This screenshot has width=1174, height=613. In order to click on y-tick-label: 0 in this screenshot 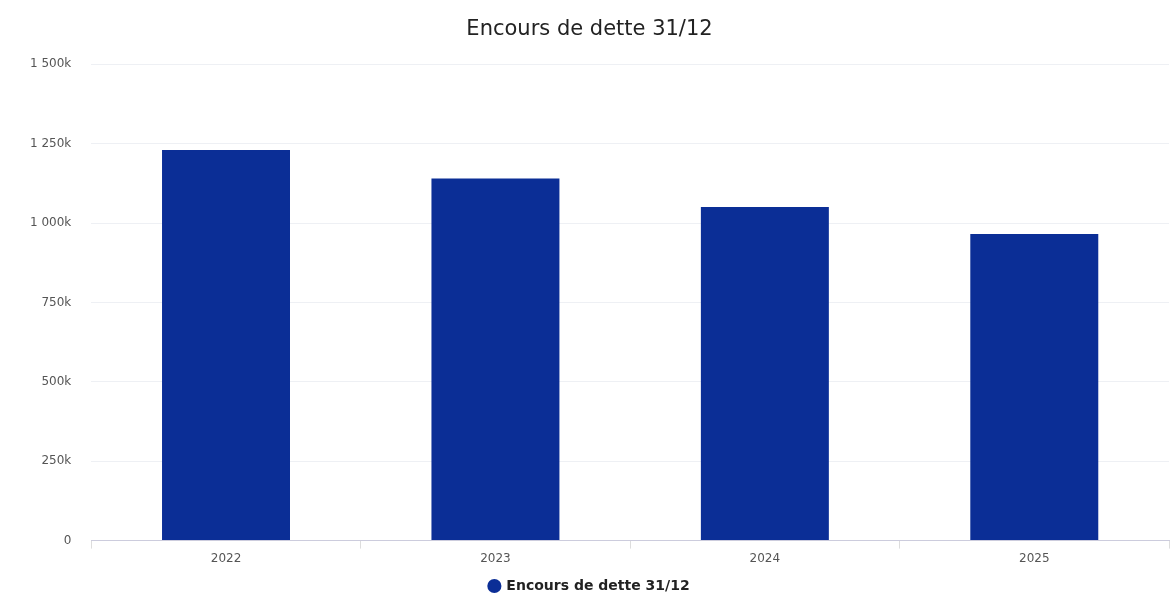, I will do `click(67, 539)`.